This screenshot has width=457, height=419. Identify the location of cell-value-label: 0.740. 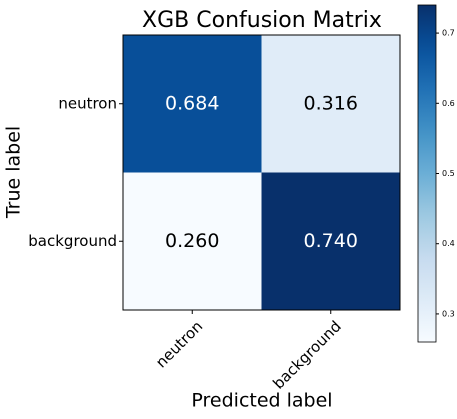
(331, 241).